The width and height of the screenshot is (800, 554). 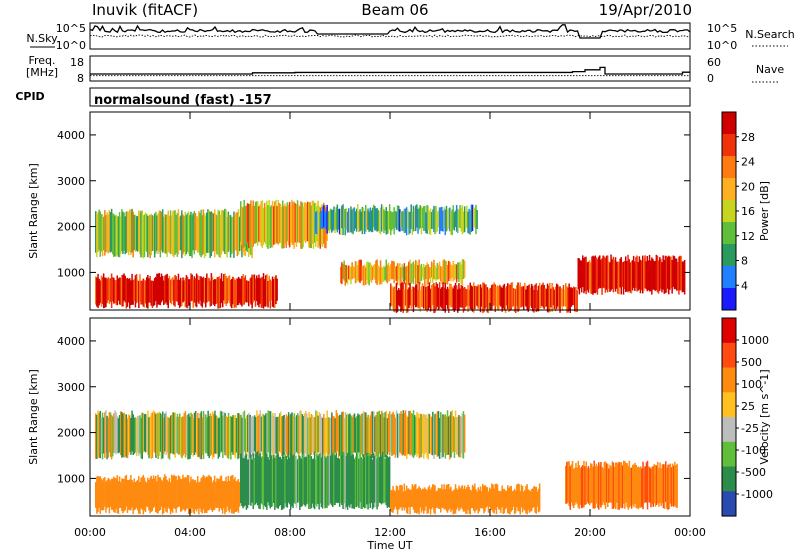 I want to click on time-tick-label: 08:00, so click(x=290, y=532).